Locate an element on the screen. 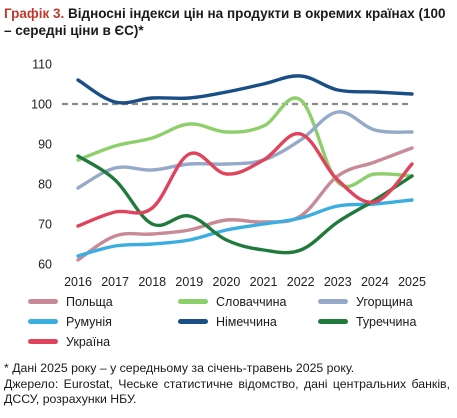 This screenshot has height=418, width=457. x-tick-label: 2021 is located at coordinates (264, 282).